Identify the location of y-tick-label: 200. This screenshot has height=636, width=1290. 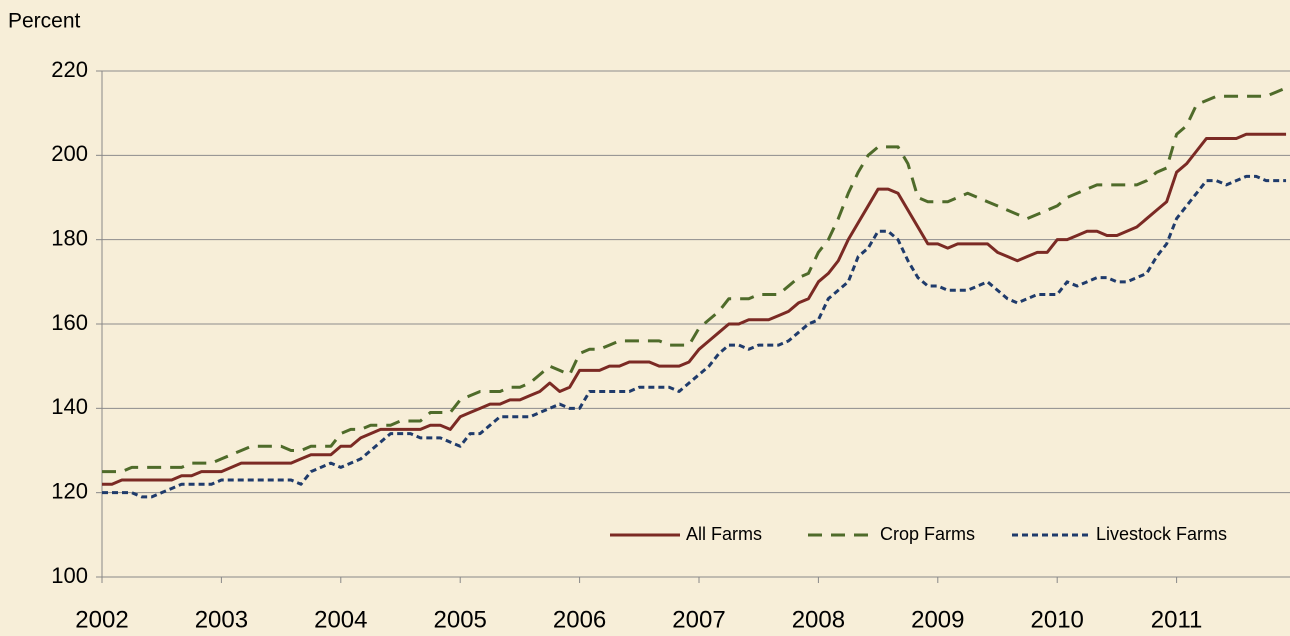
(69, 153).